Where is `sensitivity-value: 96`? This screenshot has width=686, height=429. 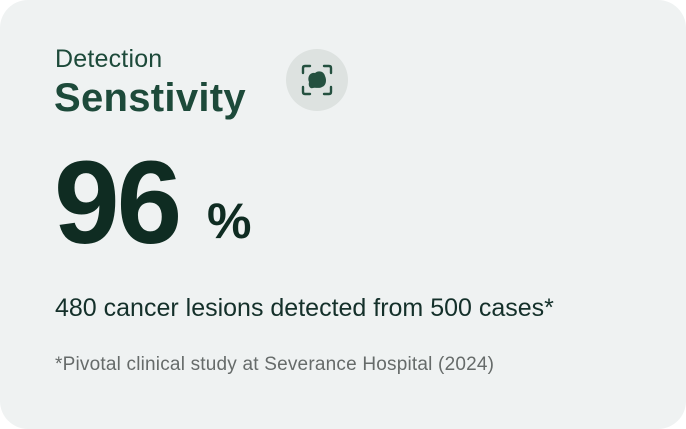 sensitivity-value: 96 is located at coordinates (118, 203).